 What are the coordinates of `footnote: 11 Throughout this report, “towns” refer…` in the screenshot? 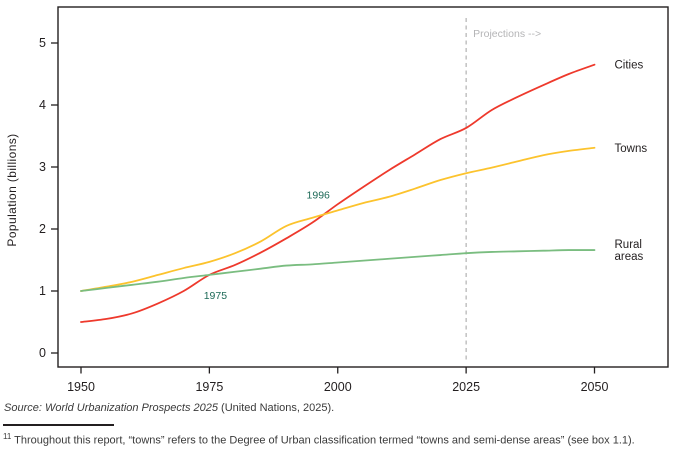 It's located at (342, 439).